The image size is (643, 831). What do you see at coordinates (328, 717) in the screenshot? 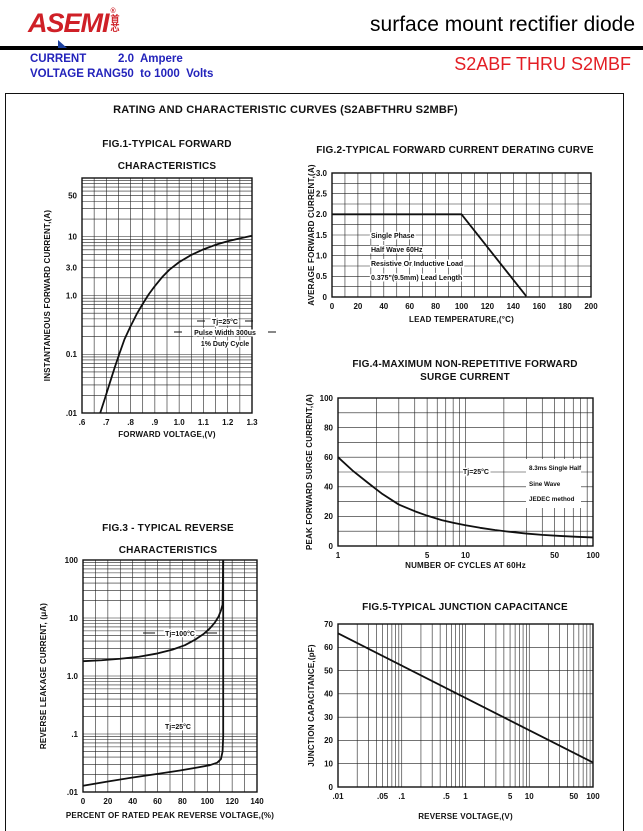
I see `y-tick-label: 30` at bounding box center [328, 717].